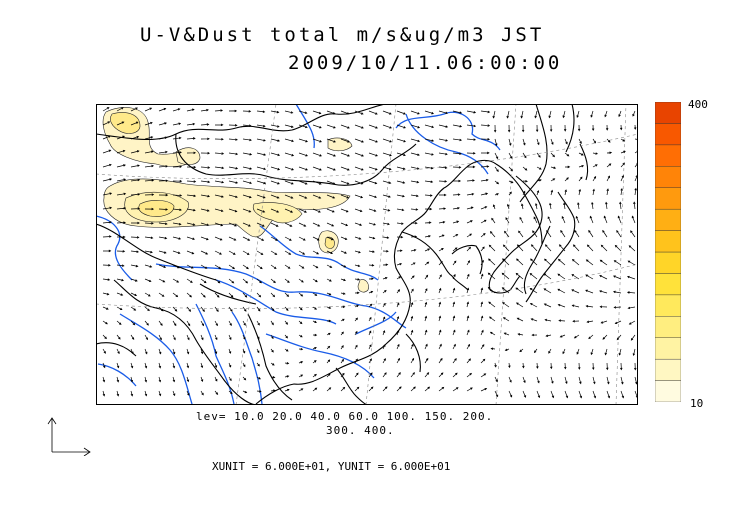 The height and width of the screenshot is (532, 752). Describe the element at coordinates (69, 436) in the screenshot. I see `reference-vector` at that location.